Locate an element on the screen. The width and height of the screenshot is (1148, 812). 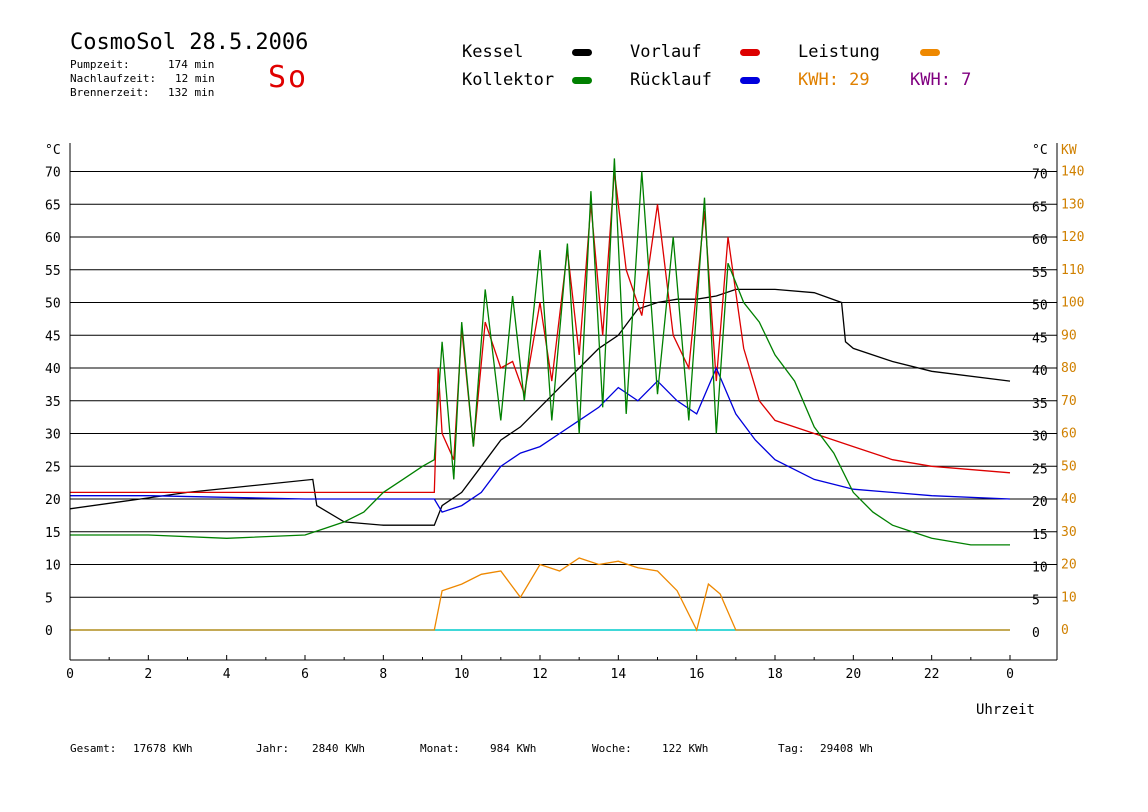
series-leistung is located at coordinates (540, 594).